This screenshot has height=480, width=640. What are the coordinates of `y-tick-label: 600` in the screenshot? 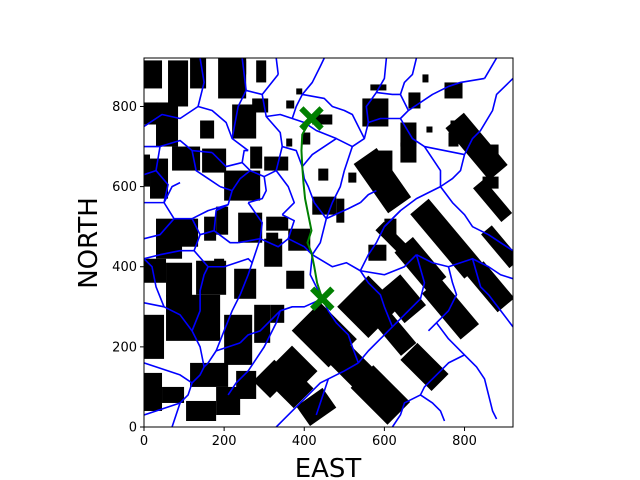 It's located at (124, 187).